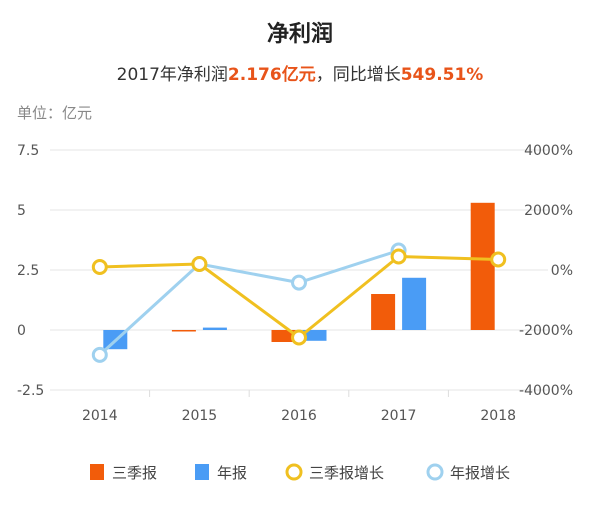 The height and width of the screenshot is (513, 600). What do you see at coordinates (546, 331) in the screenshot?
I see `y-right-tick-label: -2000%` at bounding box center [546, 331].